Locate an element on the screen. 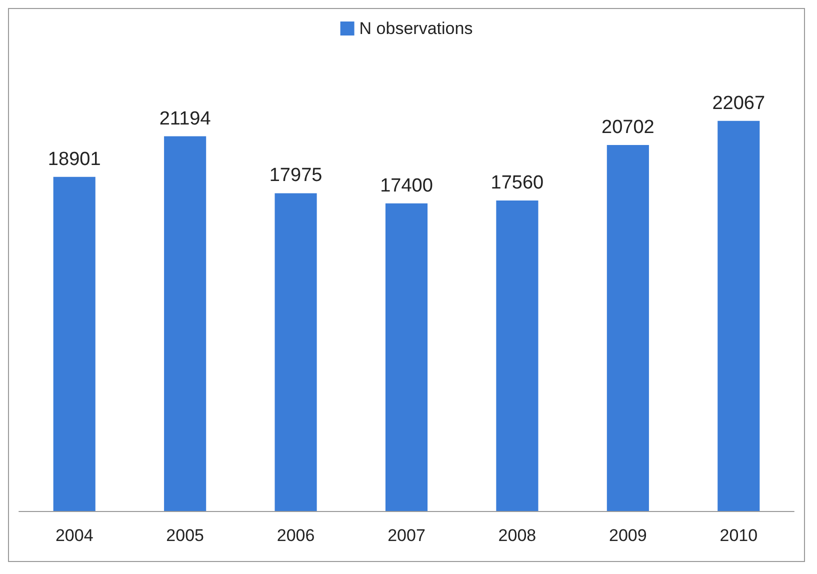  x-tick-label: 2004 is located at coordinates (74, 535).